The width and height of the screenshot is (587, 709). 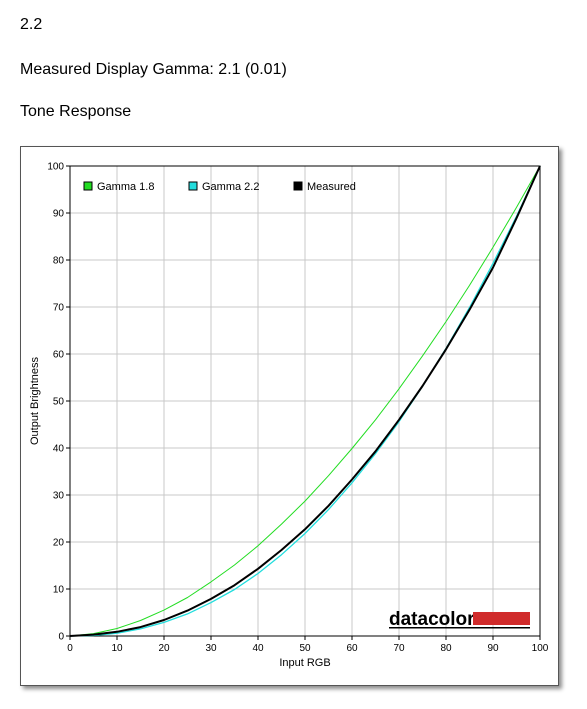 I want to click on y-tick-label: 10, so click(x=59, y=590).